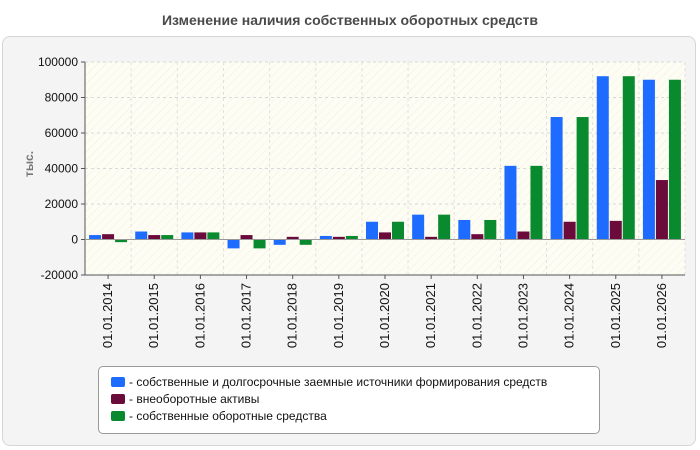  What do you see at coordinates (141, 235) in the screenshot?
I see `bar-1-01.01.2015` at bounding box center [141, 235].